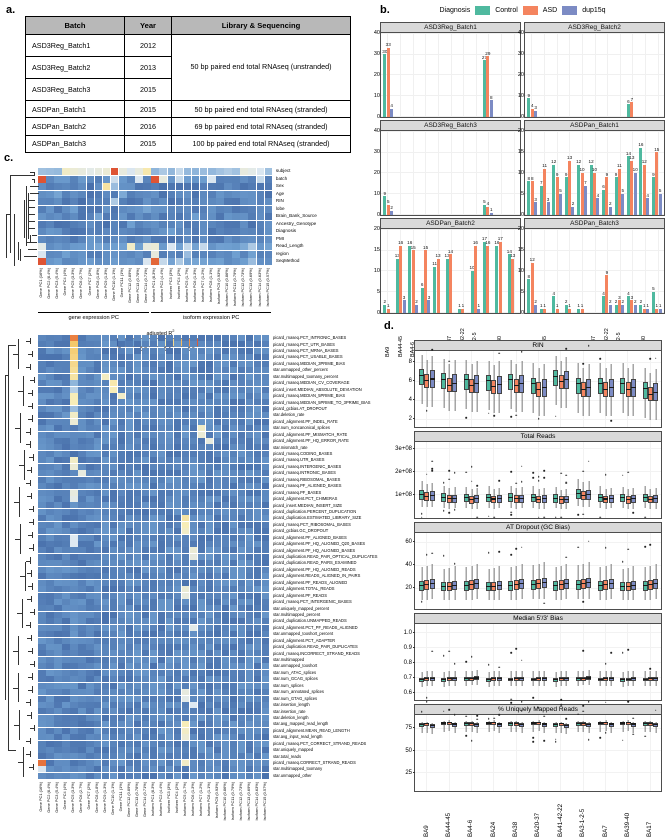 This screenshot has width=667, height=840. Describe the element at coordinates (75, 143) in the screenshot. I see `cell-batch: ASDPan_Batch3` at that location.